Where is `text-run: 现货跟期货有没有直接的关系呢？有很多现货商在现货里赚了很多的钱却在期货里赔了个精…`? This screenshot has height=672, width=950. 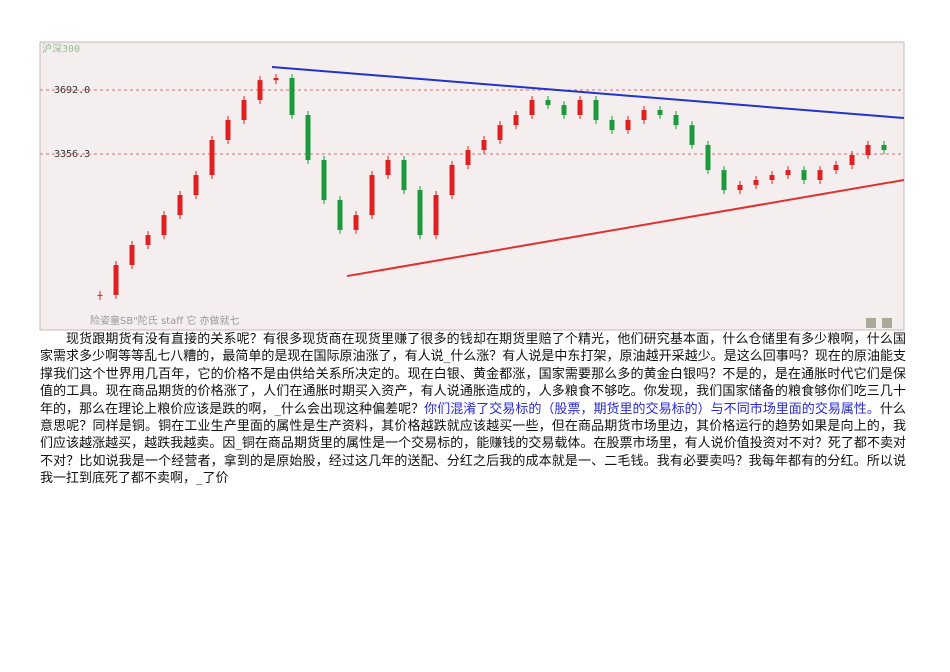 text-run: 现货跟期货有没有直接的关系呢？有很多现货商在现货里赚了很多的钱却在期货里赔了个精… is located at coordinates (473, 374).